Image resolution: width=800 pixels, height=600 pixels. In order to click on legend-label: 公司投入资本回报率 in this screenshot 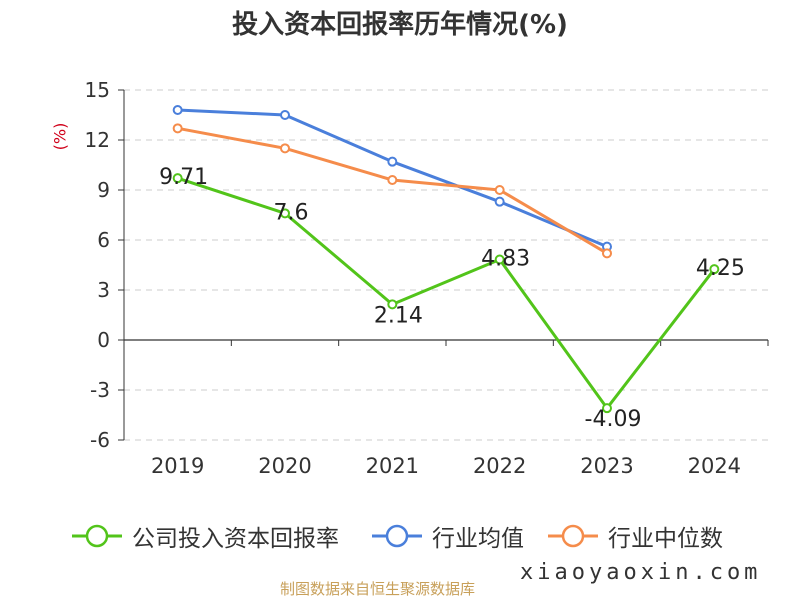, I will do `click(235, 539)`.